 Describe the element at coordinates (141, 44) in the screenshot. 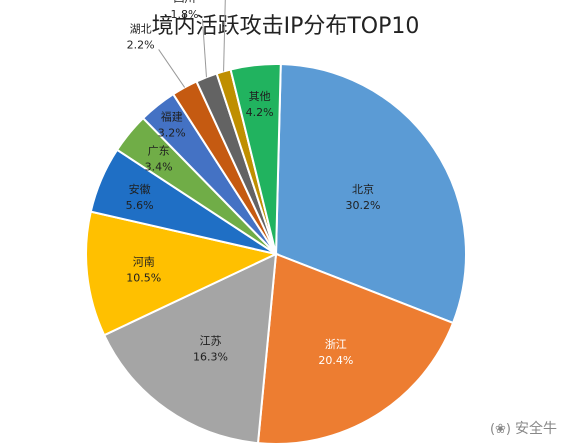

I see `slice-value-label: 2.2%` at that location.